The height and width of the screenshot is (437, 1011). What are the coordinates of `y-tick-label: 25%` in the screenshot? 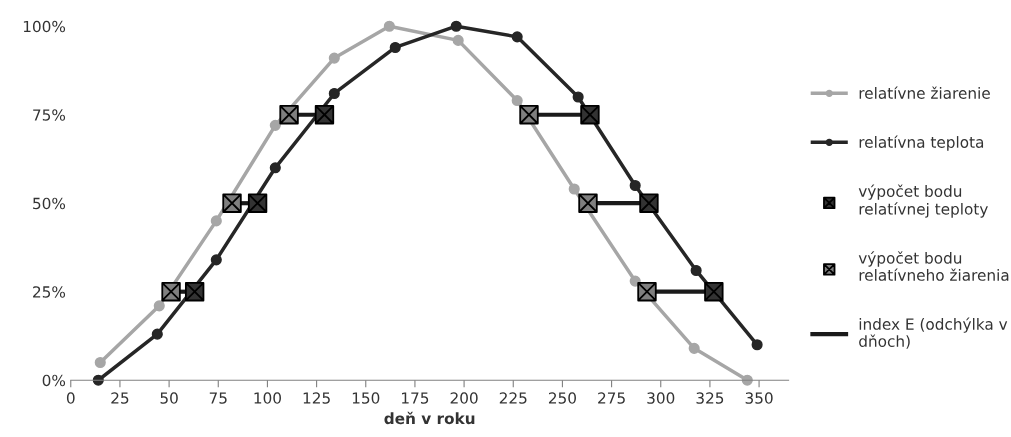 It's located at (49, 292).